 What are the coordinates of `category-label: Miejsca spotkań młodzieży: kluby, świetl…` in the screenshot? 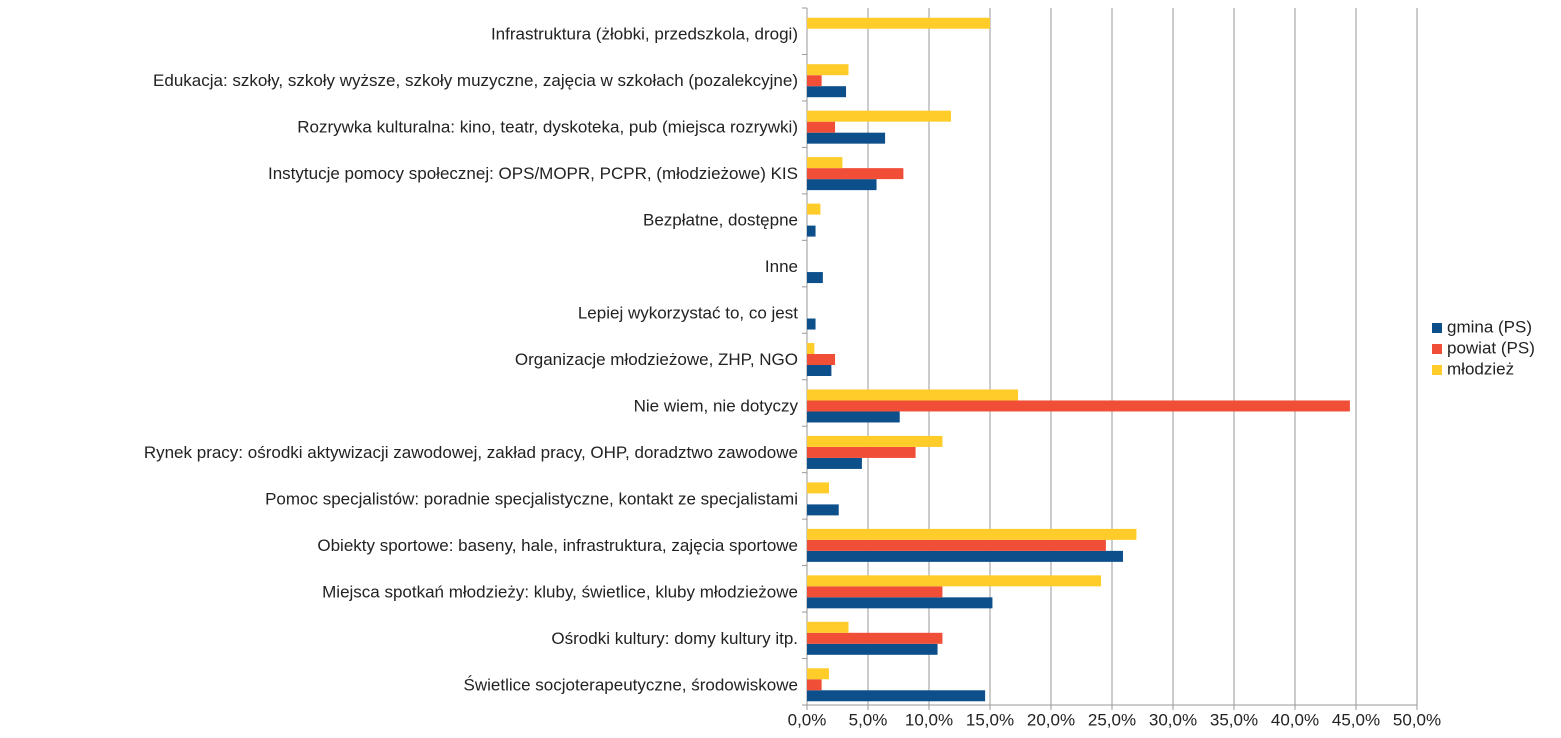 It's located at (560, 591).